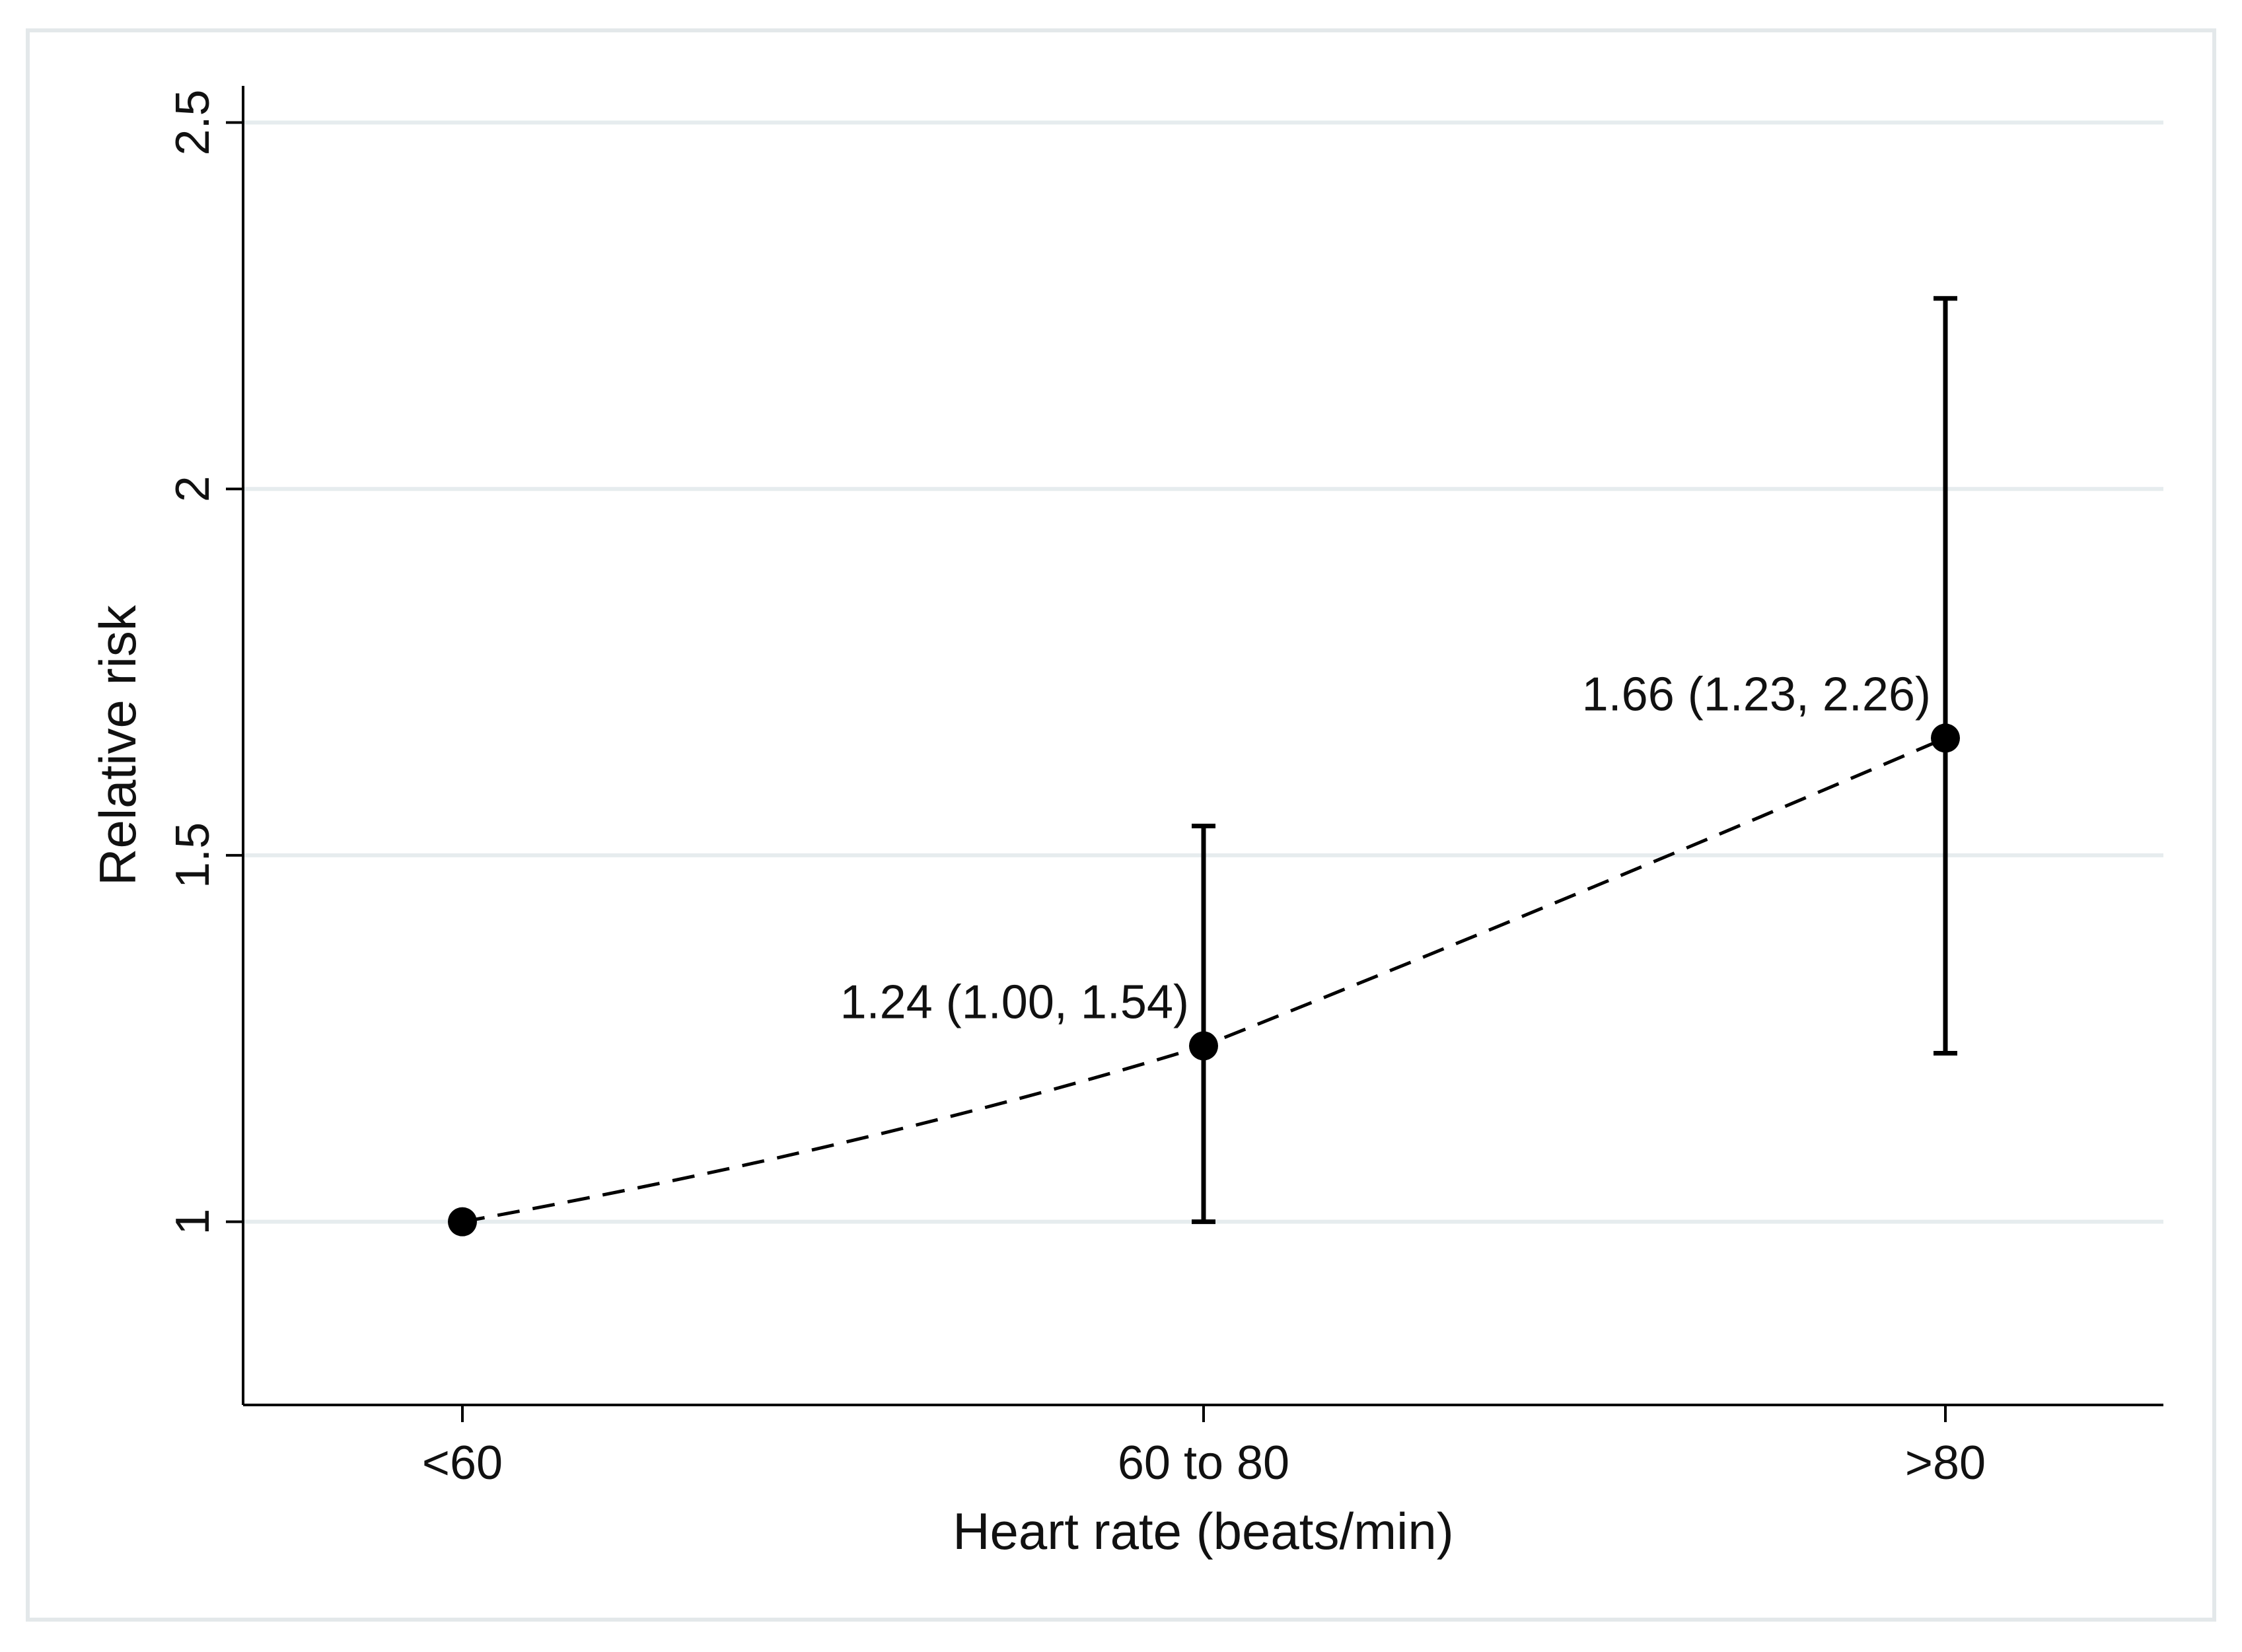 The width and height of the screenshot is (2242, 1652). What do you see at coordinates (1757, 694) in the screenshot?
I see `data-label-2: 1.66 (1.23, 2.26)` at bounding box center [1757, 694].